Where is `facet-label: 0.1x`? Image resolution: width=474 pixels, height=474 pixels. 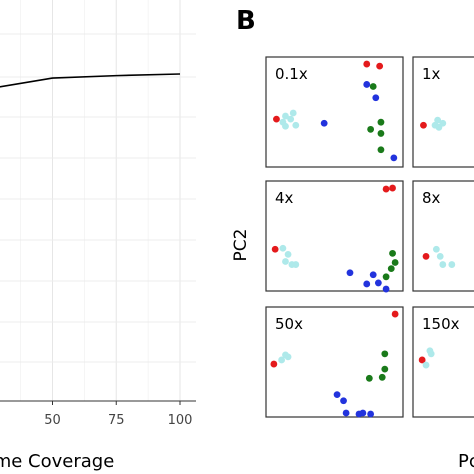
facet-label: 0.1x is located at coordinates (291, 74).